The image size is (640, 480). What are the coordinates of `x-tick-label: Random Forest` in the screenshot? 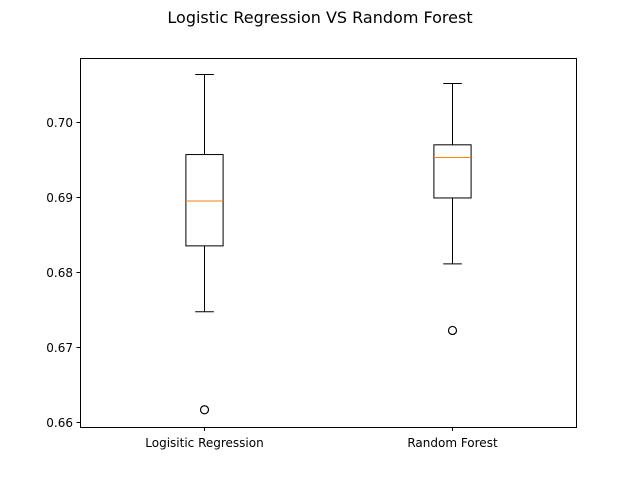 It's located at (452, 443).